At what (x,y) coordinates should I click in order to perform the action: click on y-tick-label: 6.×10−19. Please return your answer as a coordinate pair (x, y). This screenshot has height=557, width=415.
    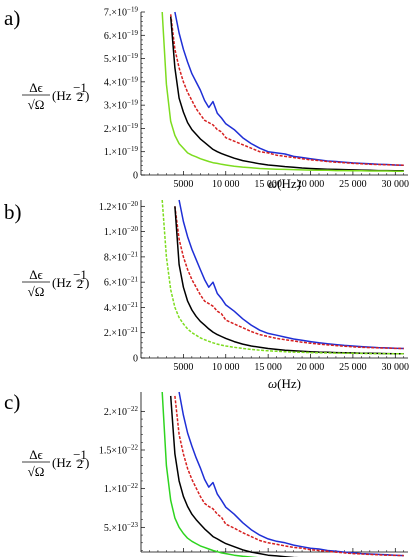
    Looking at the image, I should click on (121, 35).